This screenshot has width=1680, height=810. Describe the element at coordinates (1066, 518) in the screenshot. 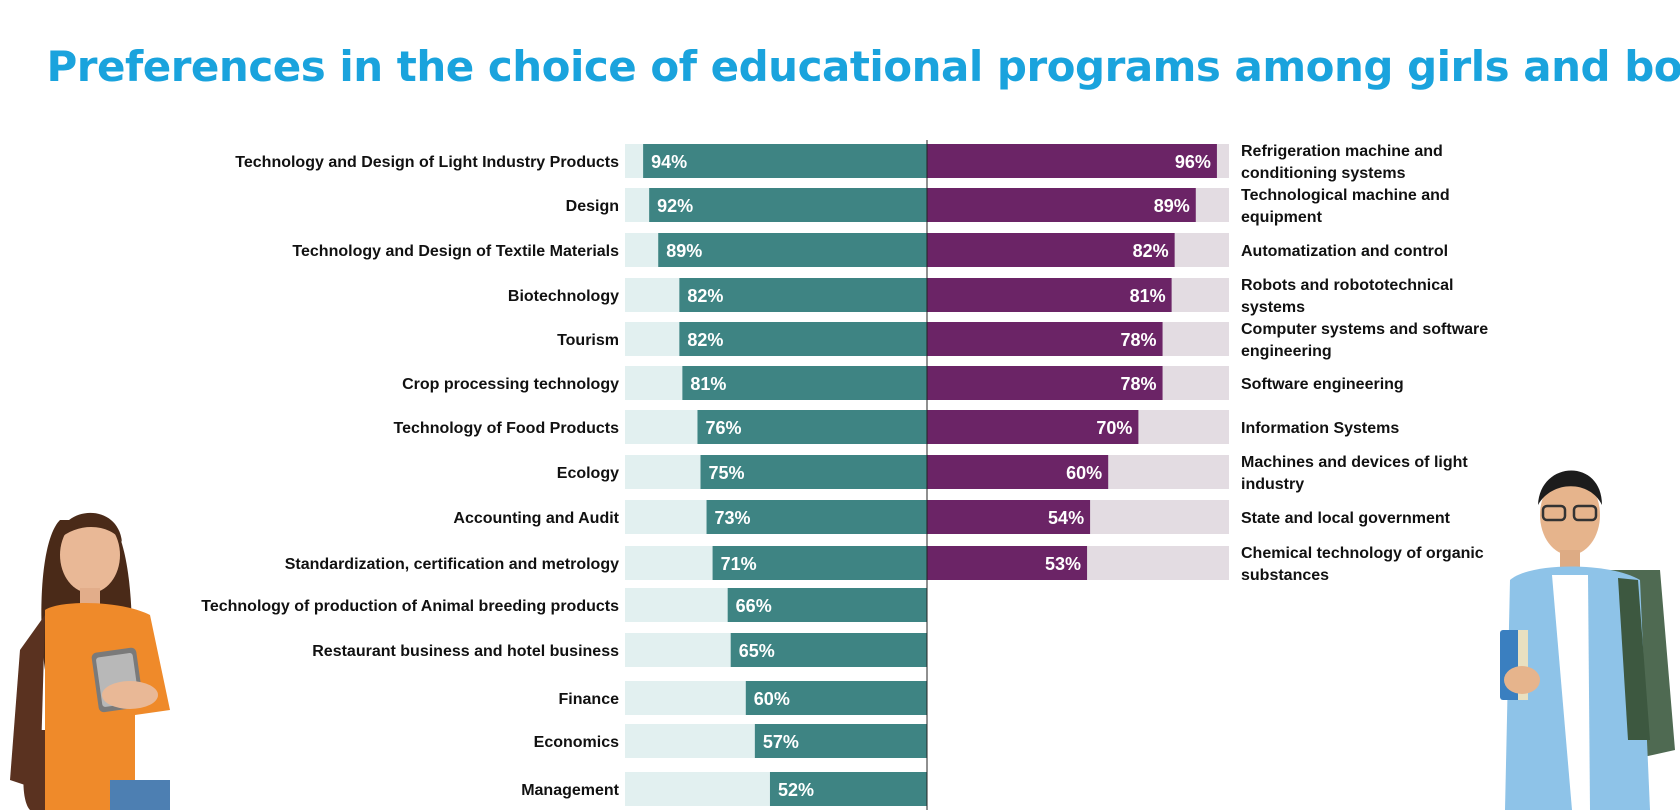

I see `boys-value-label: 54%` at that location.